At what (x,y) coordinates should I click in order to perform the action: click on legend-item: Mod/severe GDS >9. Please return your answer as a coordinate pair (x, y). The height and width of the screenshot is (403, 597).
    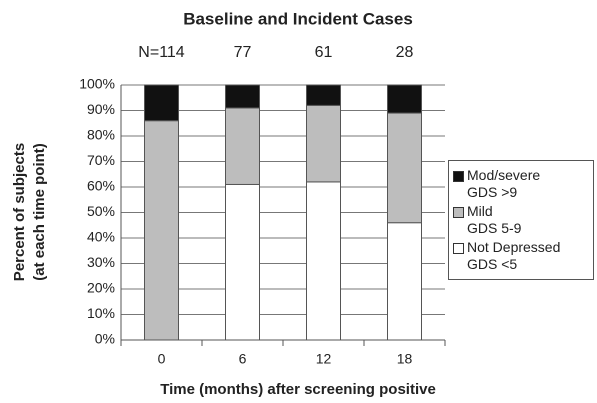
    Looking at the image, I should click on (521, 184).